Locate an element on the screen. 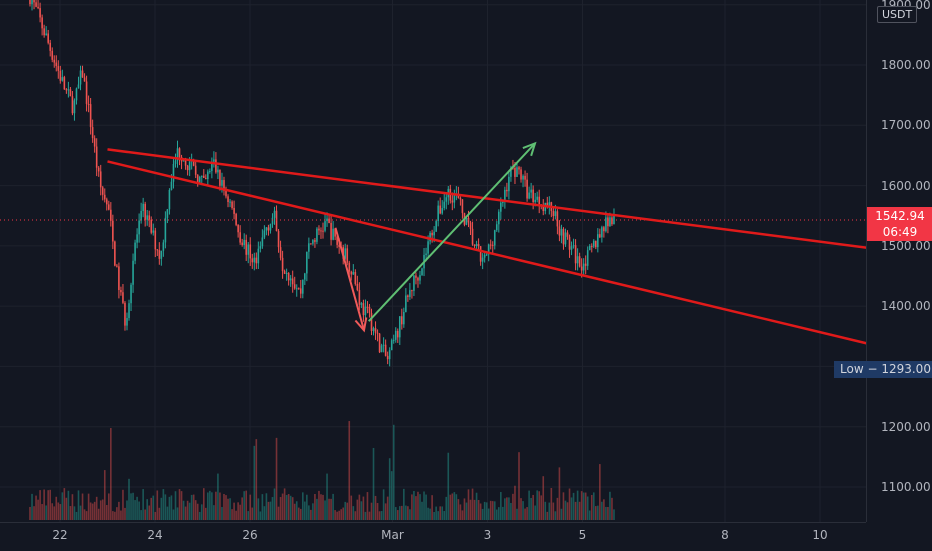 Image resolution: width=932 pixels, height=551 pixels. price-tick-label: 1600.00 is located at coordinates (906, 185).